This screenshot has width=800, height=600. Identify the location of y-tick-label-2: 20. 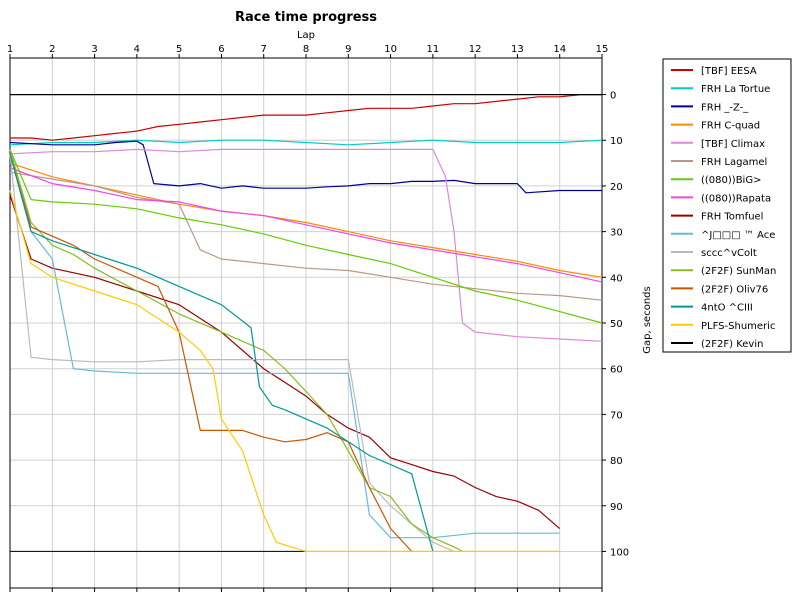
(616, 187).